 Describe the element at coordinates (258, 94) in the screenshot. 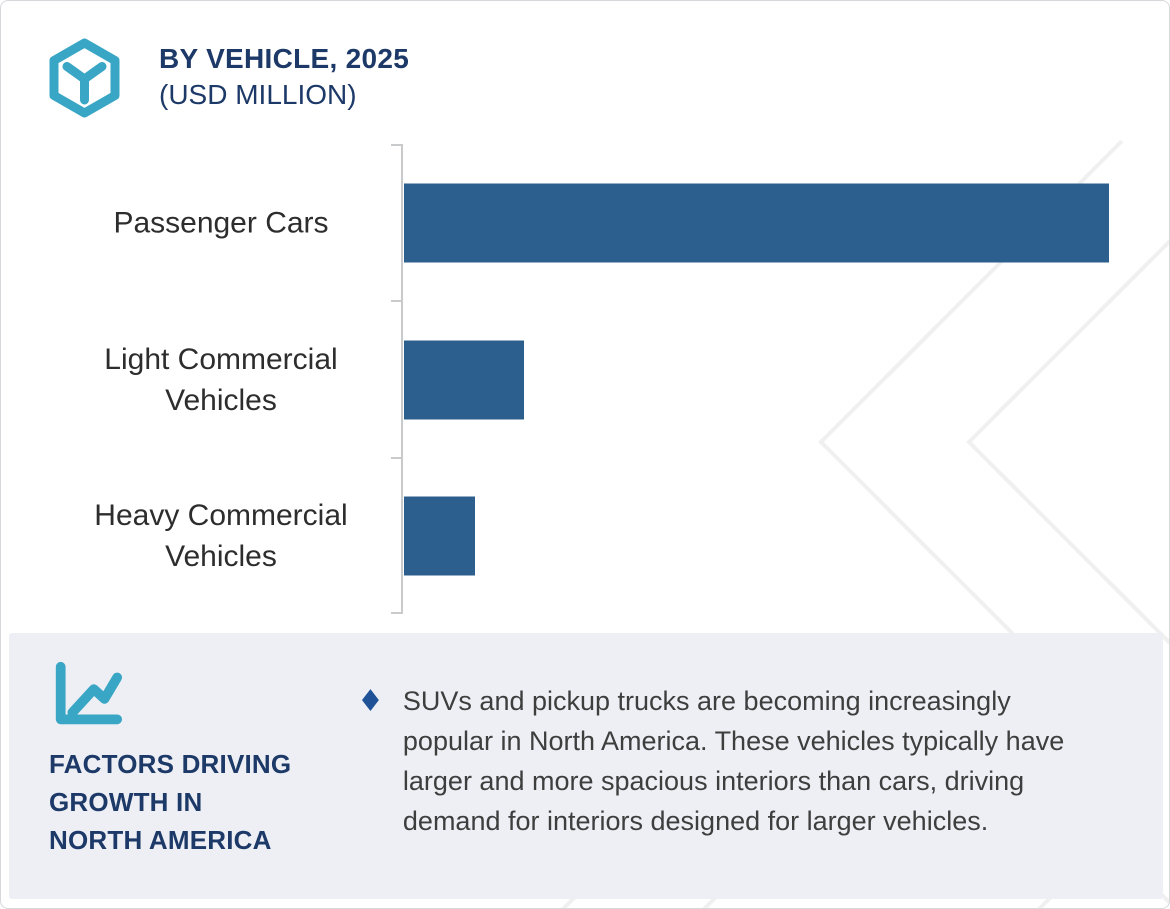

I see `chart-unit-subtitle: (USD MILLION)` at that location.